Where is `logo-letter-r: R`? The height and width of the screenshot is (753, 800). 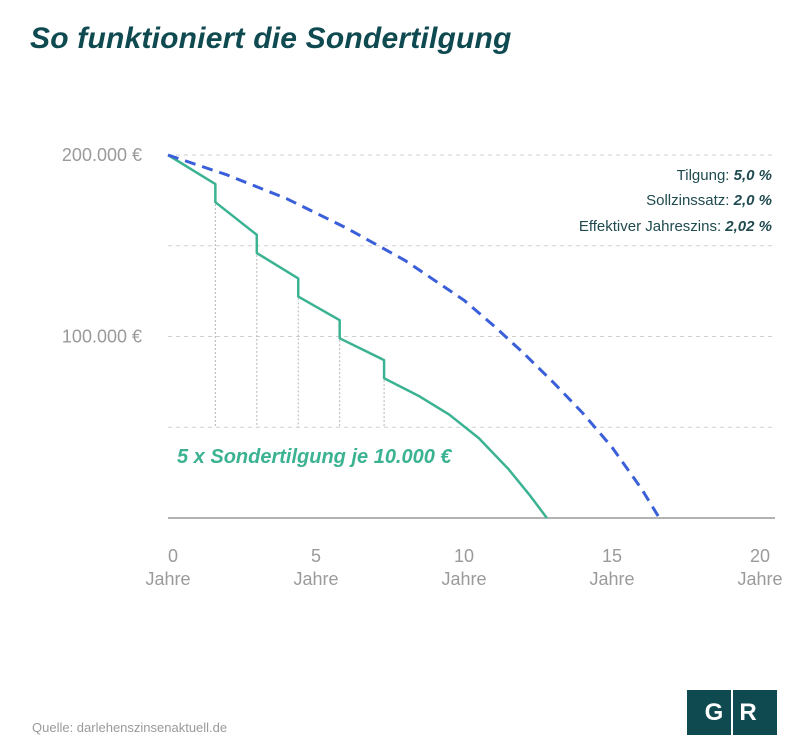
logo-letter-r: R is located at coordinates (749, 712).